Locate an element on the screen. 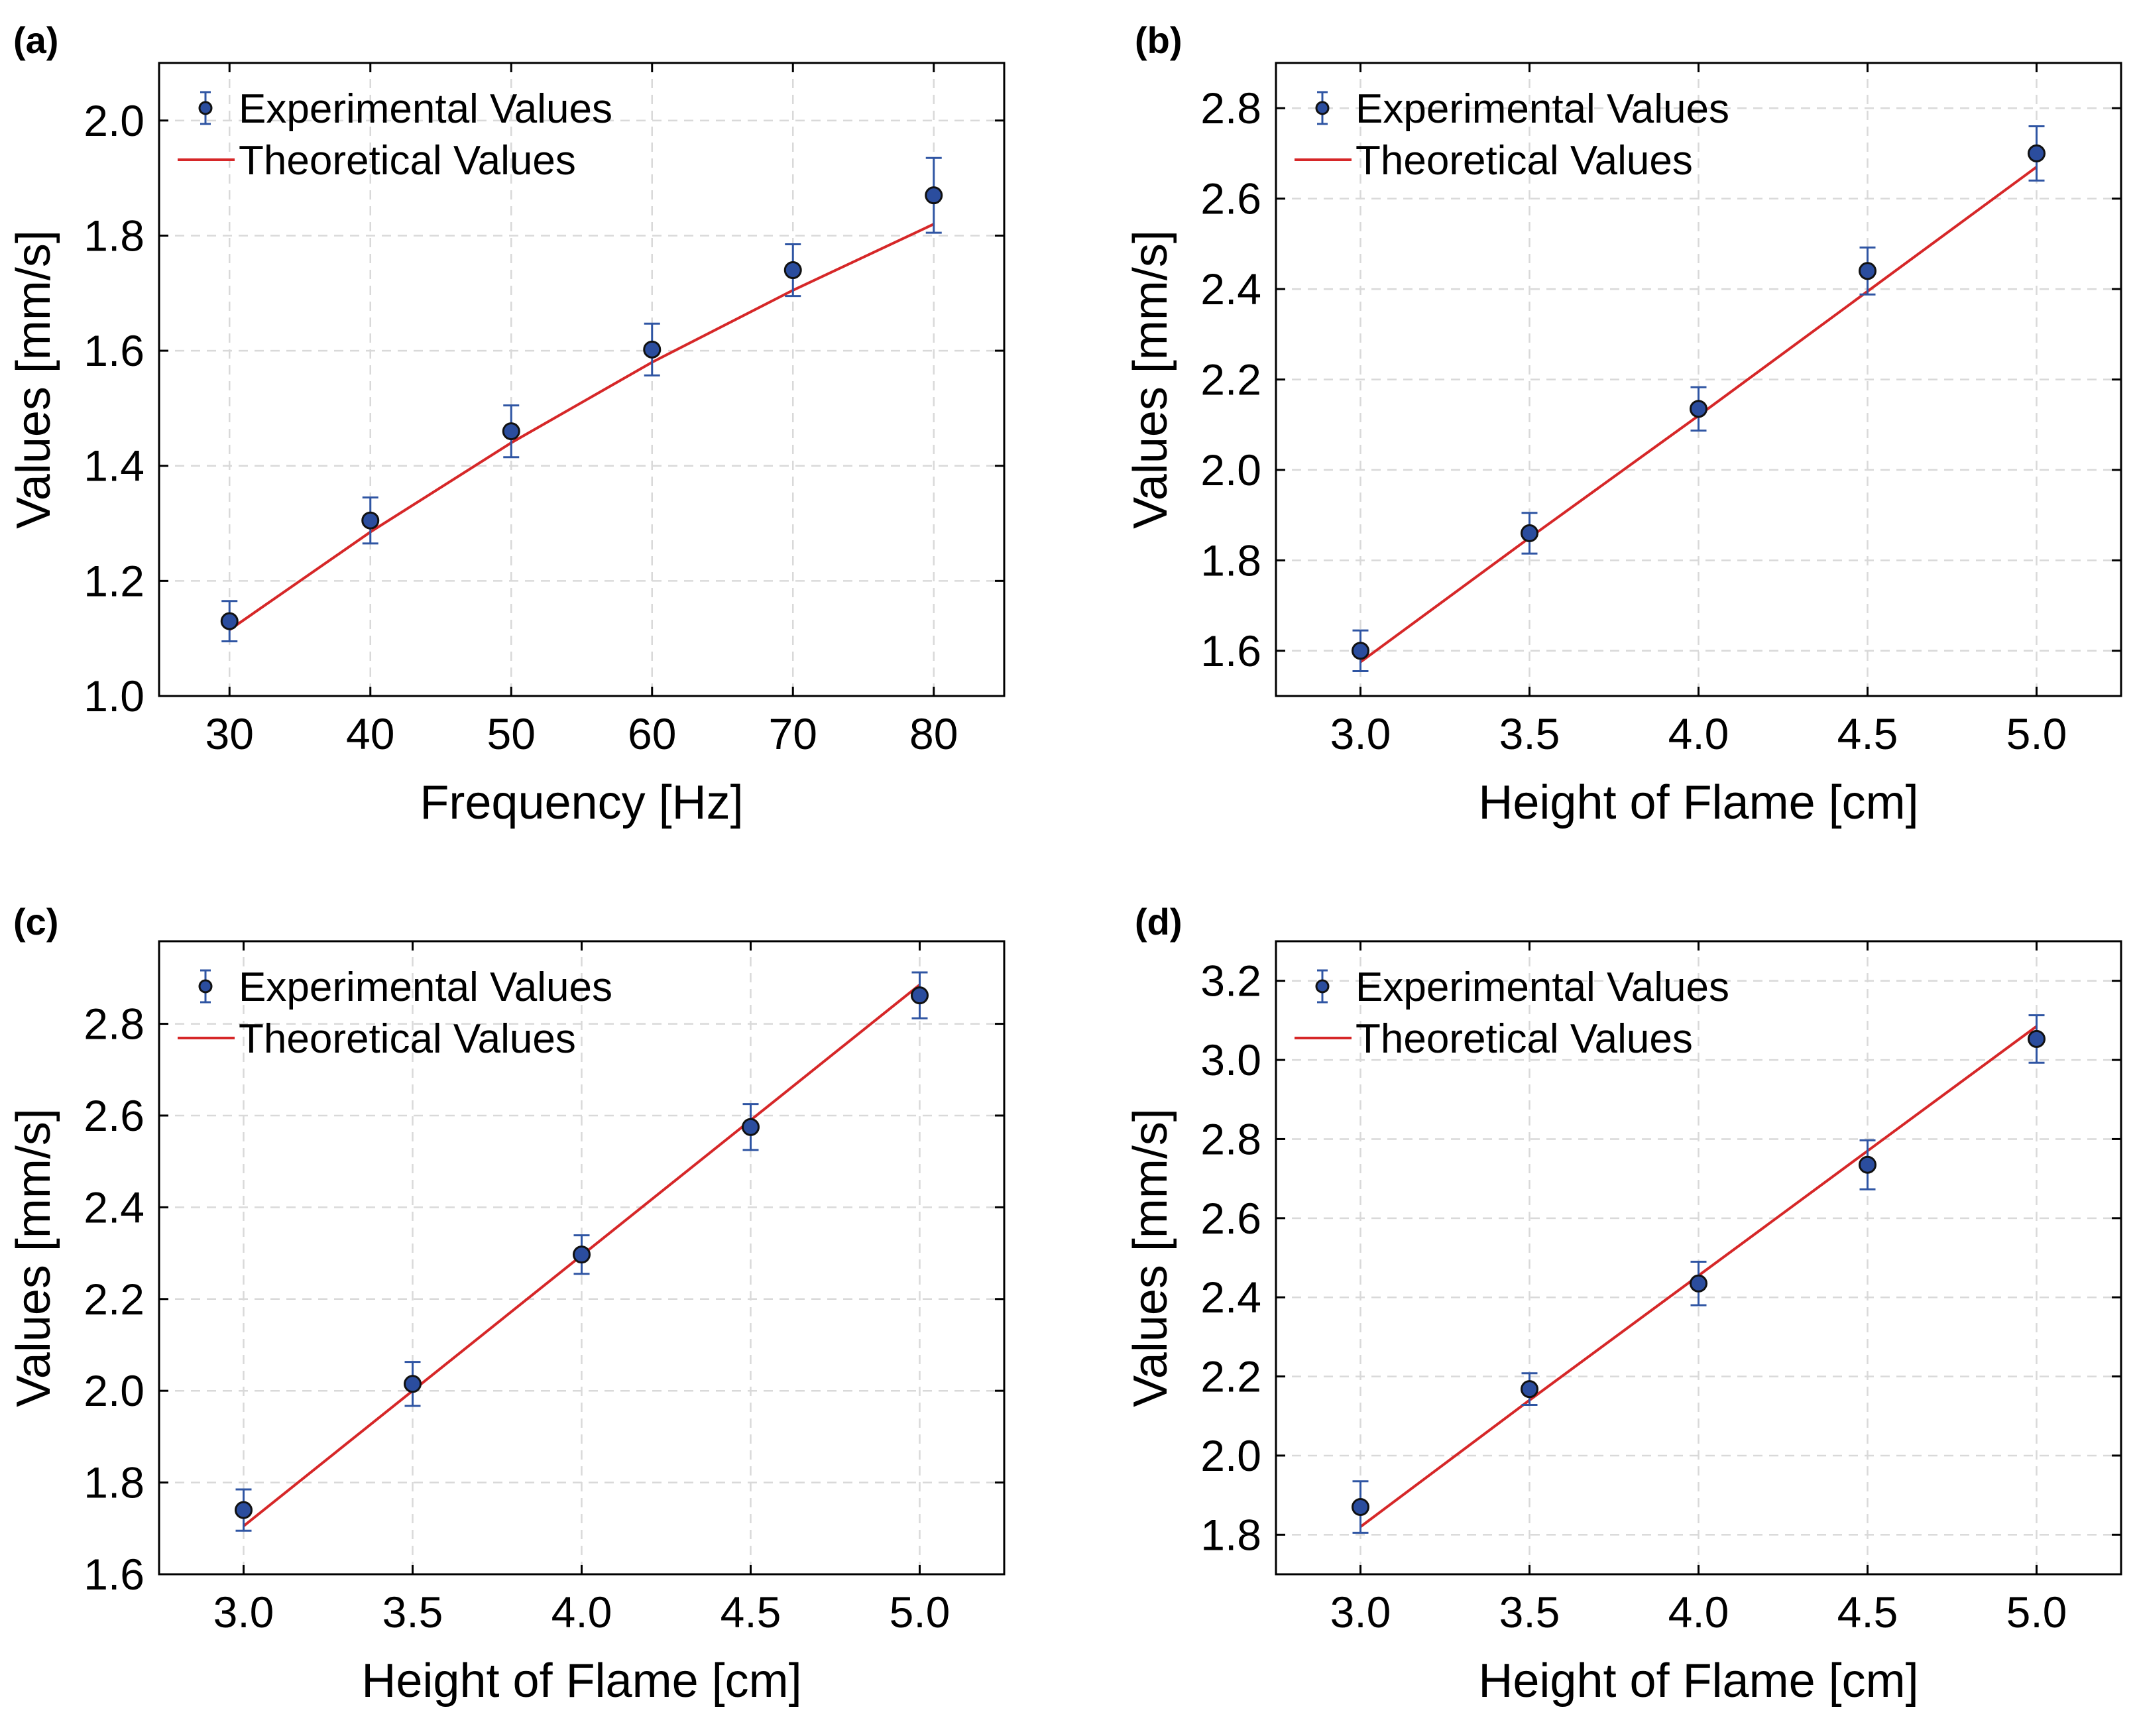 The width and height of the screenshot is (2135, 1736). panel-b-x-tick-label: 4.5 is located at coordinates (1867, 733).